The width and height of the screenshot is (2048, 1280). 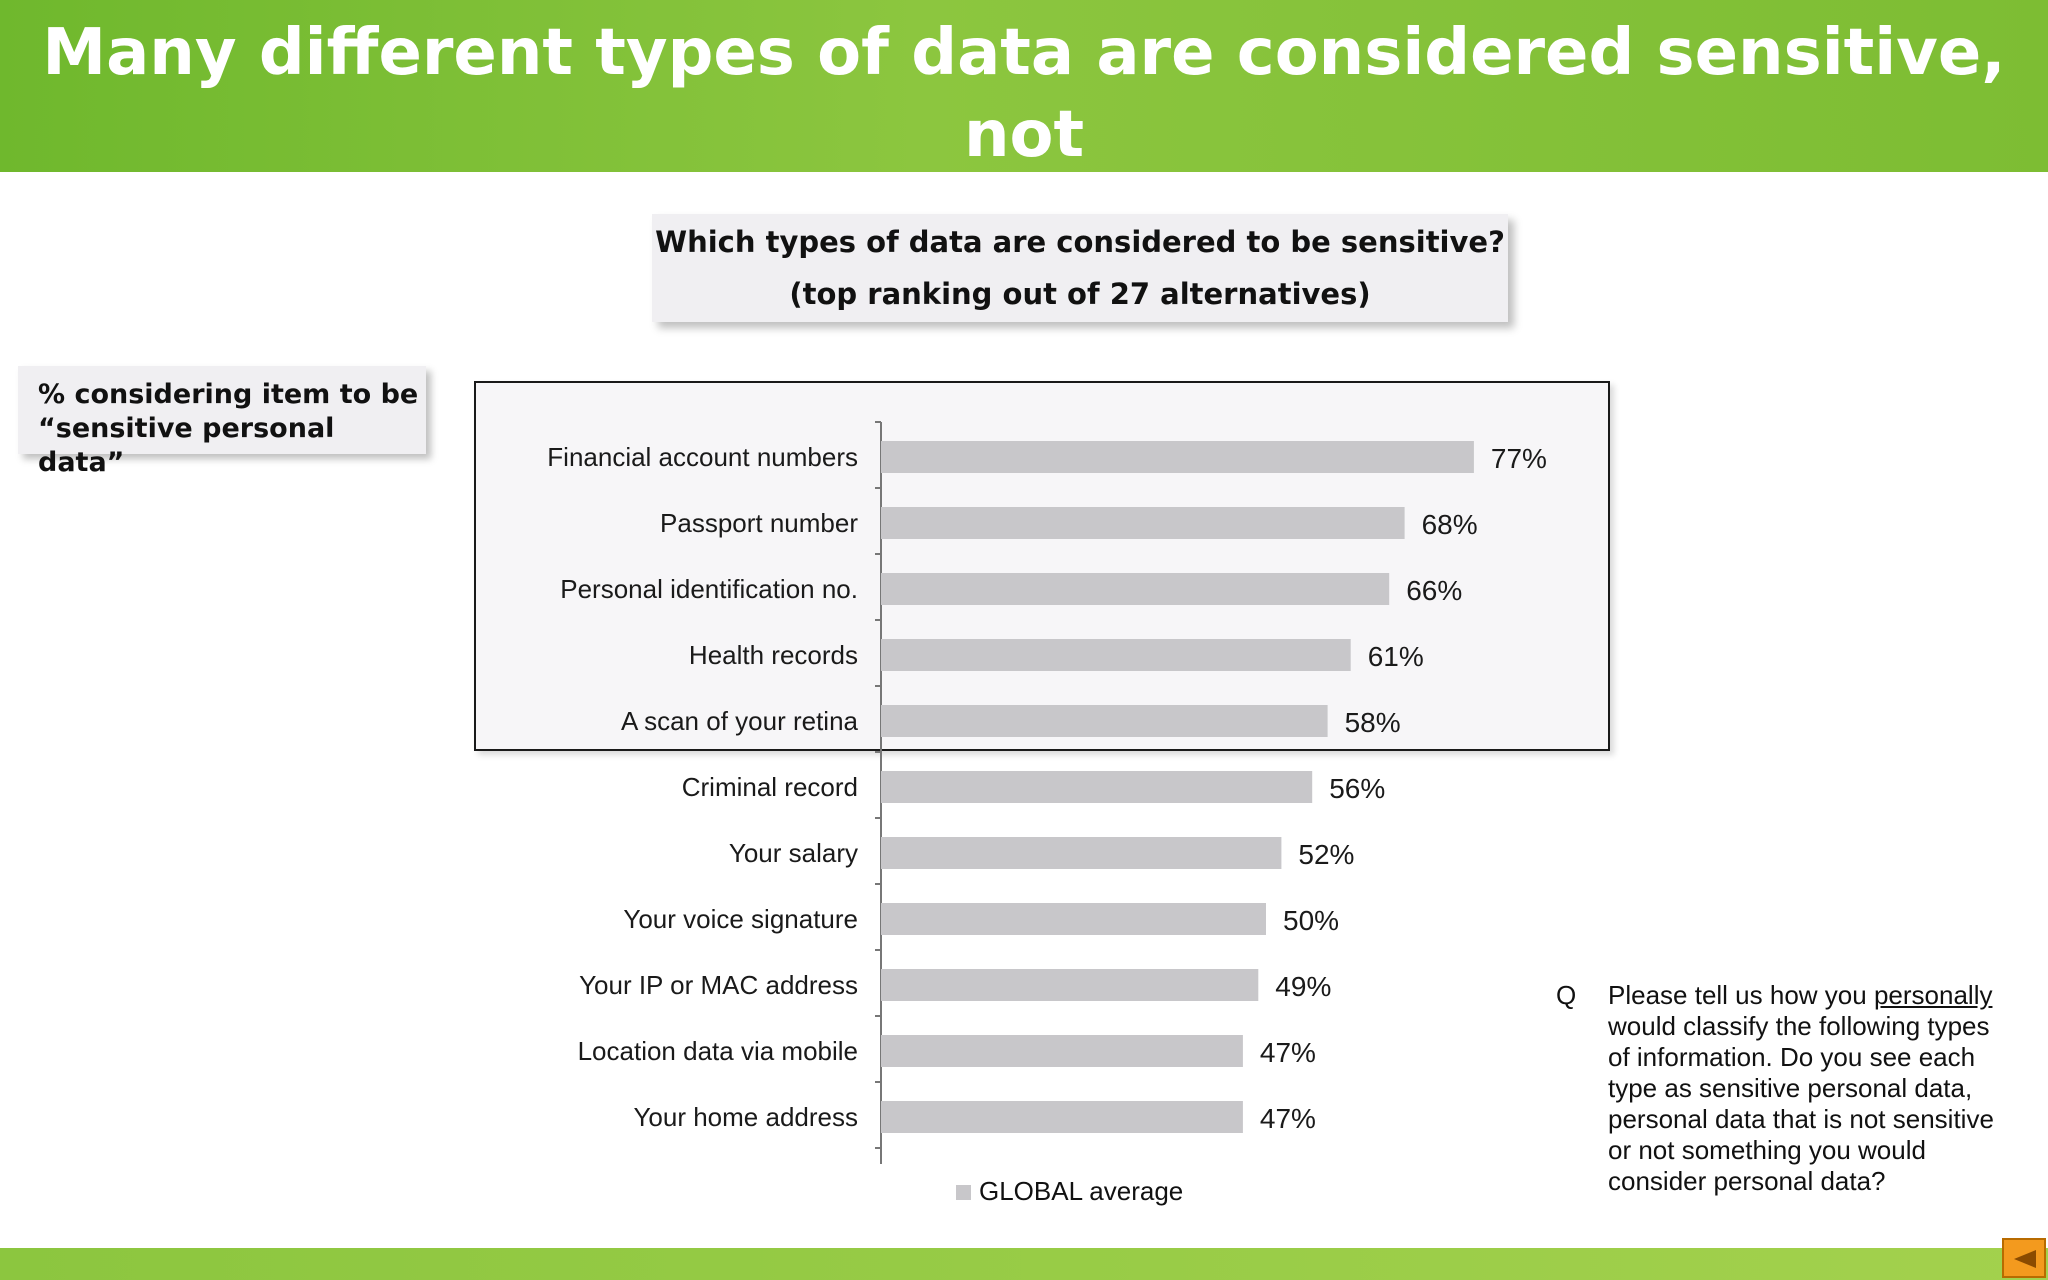 What do you see at coordinates (793, 853) in the screenshot?
I see `category-label: Your salary` at bounding box center [793, 853].